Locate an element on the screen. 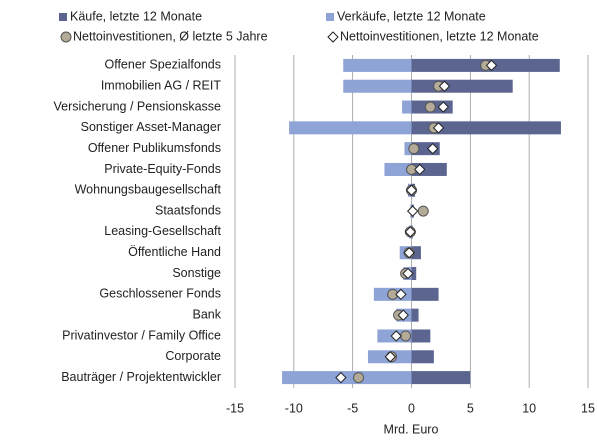 The height and width of the screenshot is (444, 597). y-tick-label: Corporate is located at coordinates (193, 356).